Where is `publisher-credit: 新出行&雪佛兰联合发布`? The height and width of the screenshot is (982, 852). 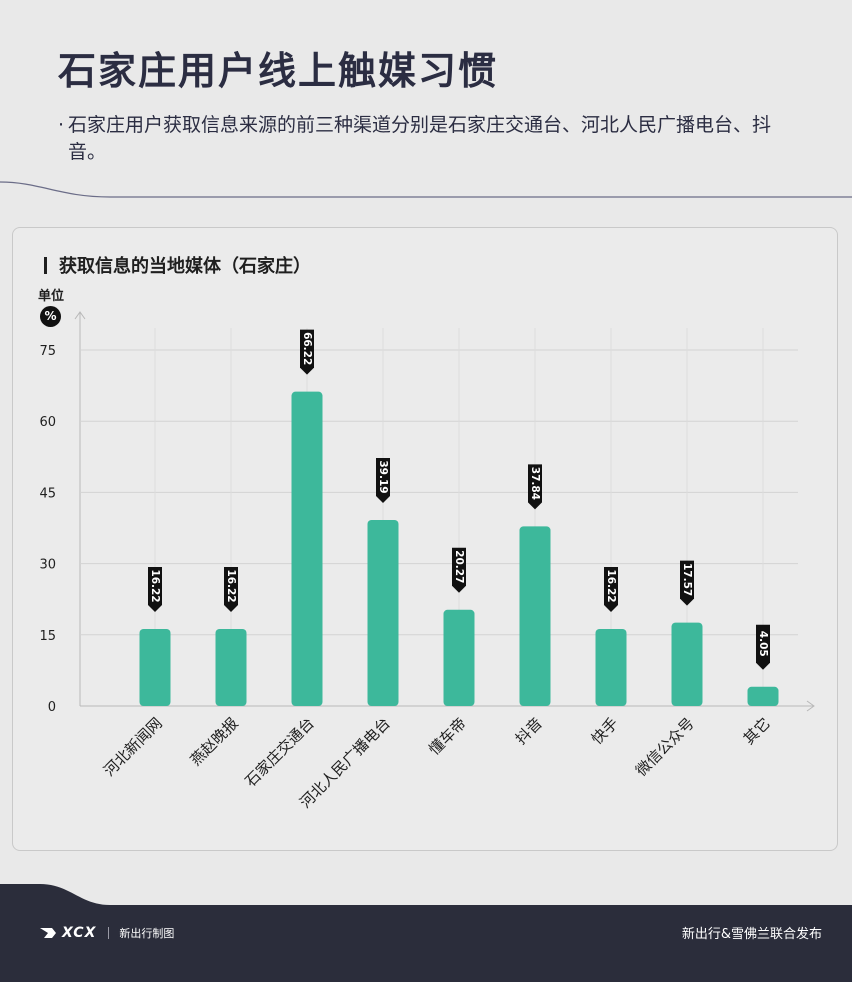 publisher-credit: 新出行&雪佛兰联合发布 is located at coordinates (751, 934).